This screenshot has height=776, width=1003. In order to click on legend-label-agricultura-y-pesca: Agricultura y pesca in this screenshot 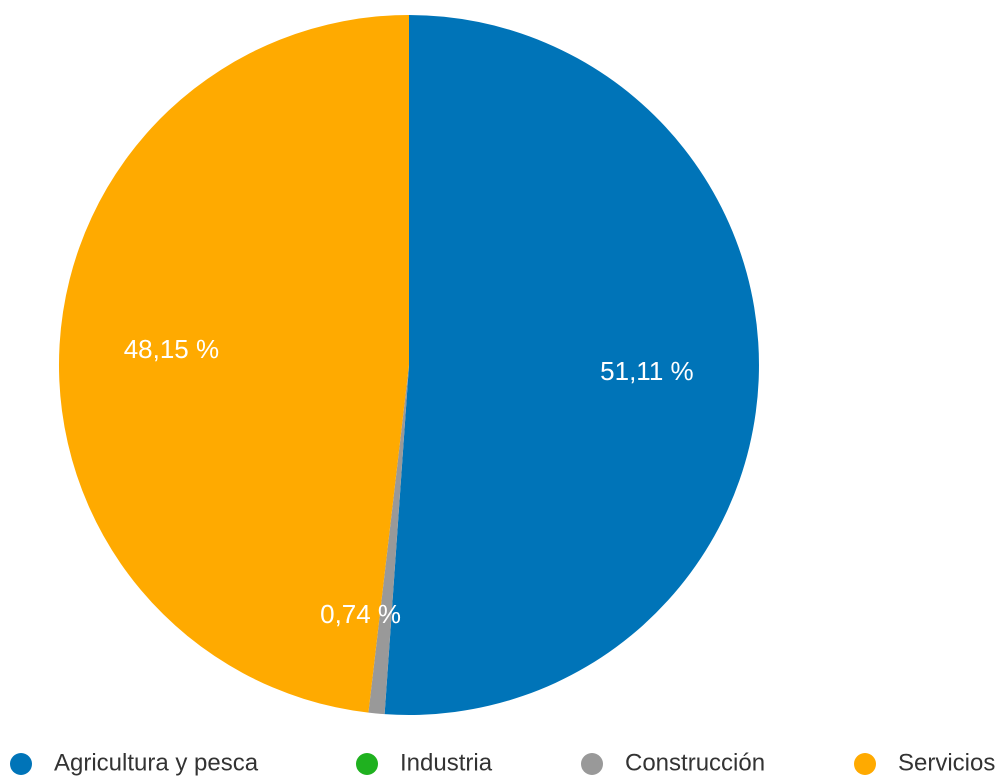, I will do `click(156, 762)`.